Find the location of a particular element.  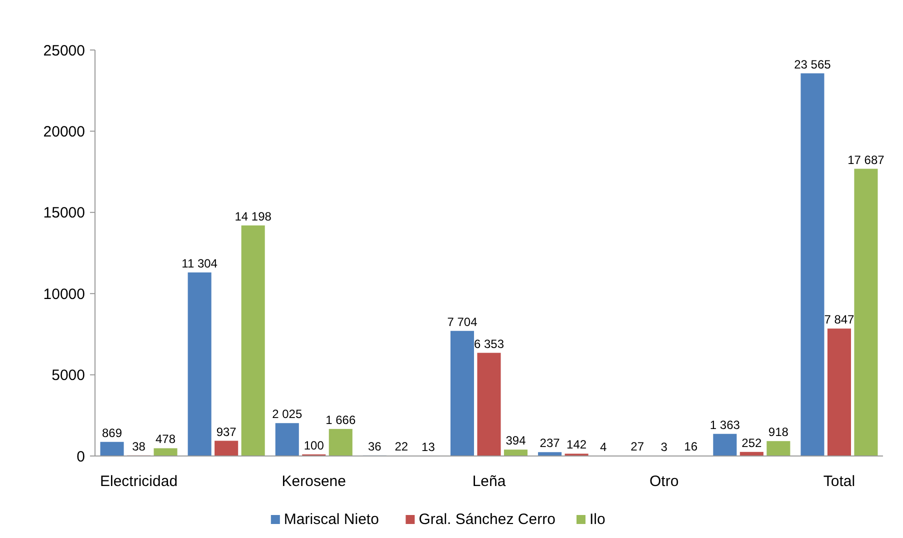

data-label: 17 687 is located at coordinates (866, 159).